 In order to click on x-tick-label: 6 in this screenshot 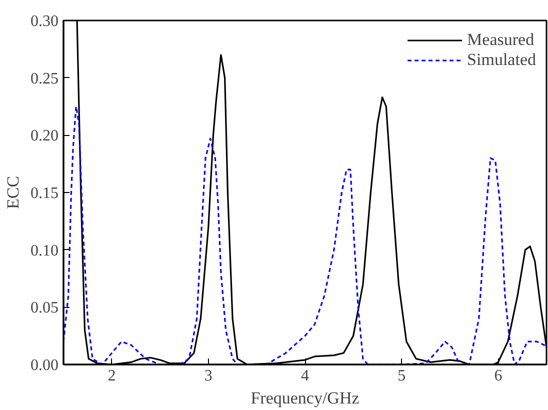, I will do `click(498, 376)`.